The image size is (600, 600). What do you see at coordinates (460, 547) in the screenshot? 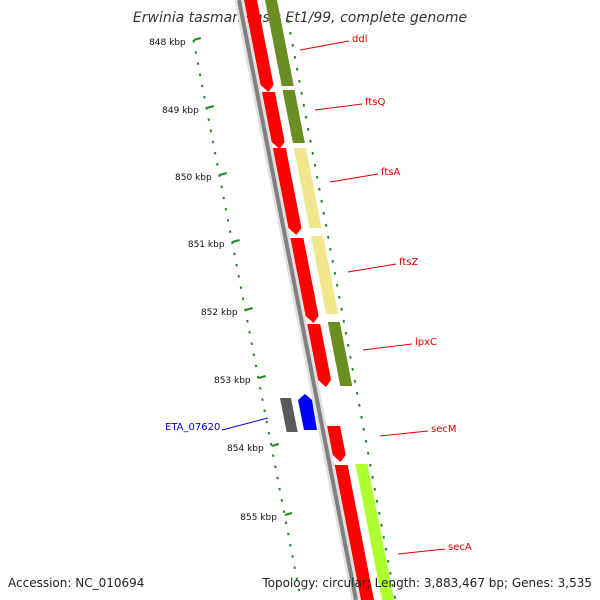
I see `gene-label-secA: secA` at bounding box center [460, 547].